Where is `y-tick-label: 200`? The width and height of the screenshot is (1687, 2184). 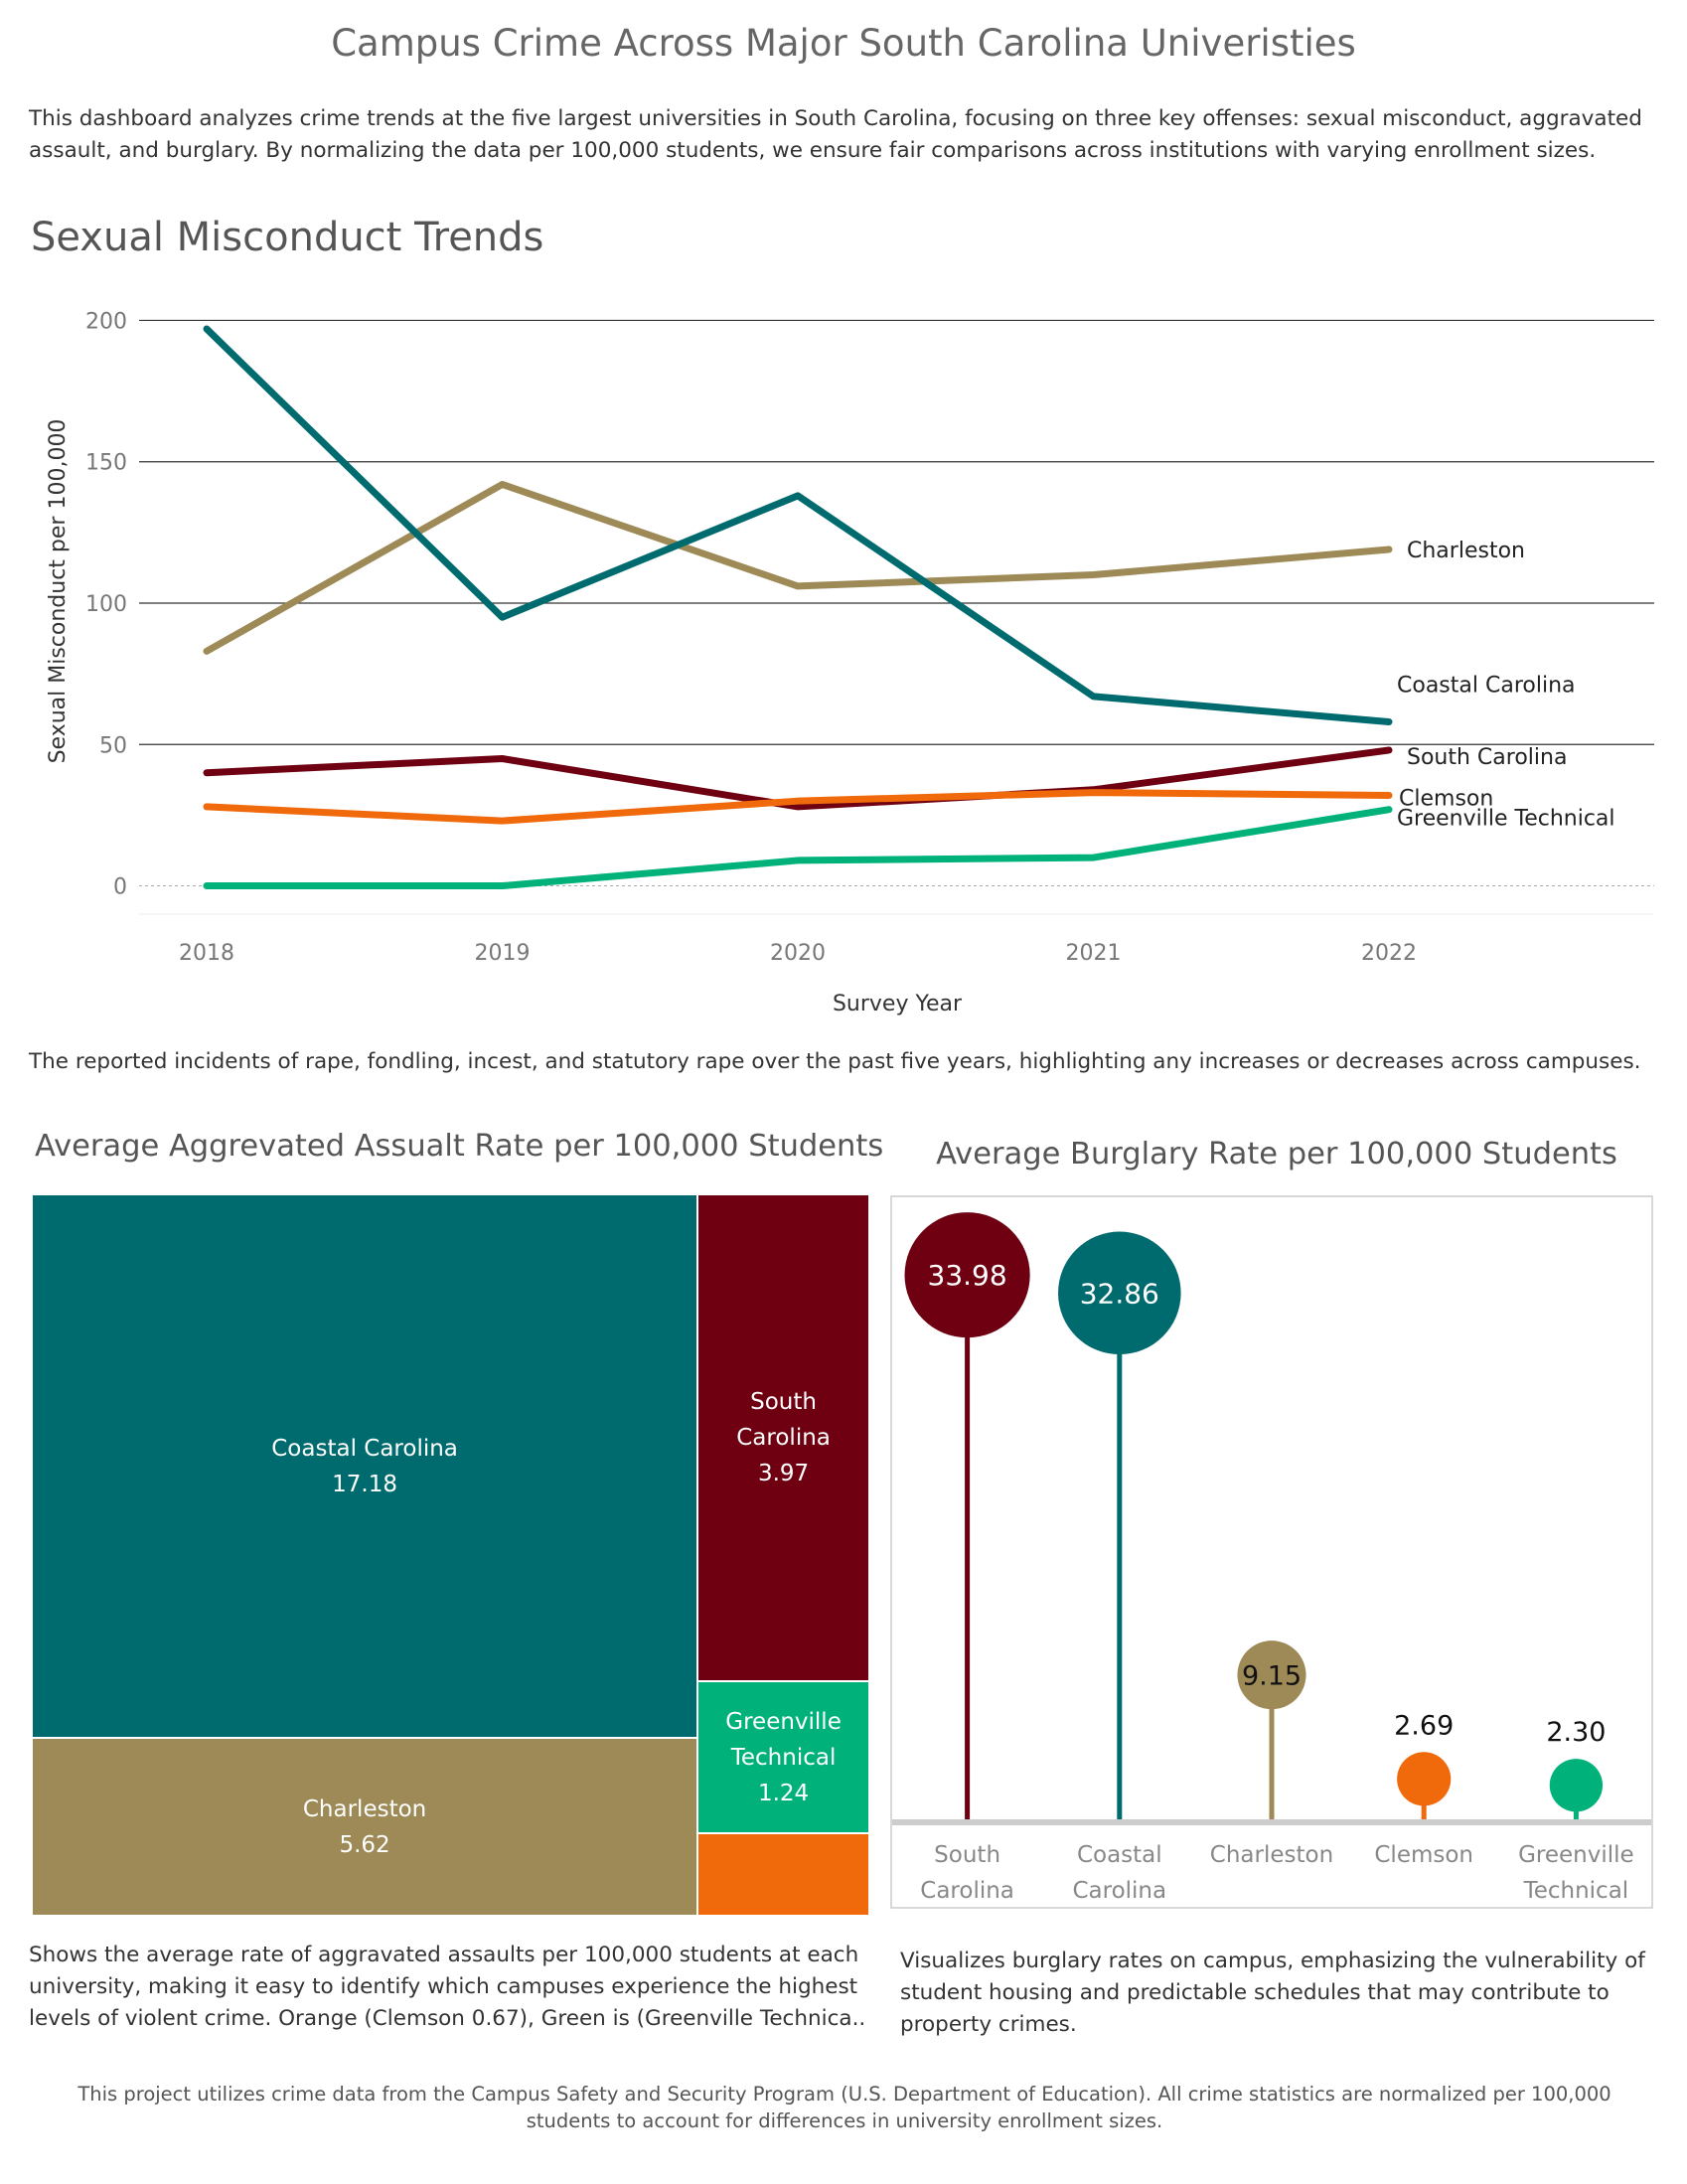
y-tick-label: 200 is located at coordinates (106, 321).